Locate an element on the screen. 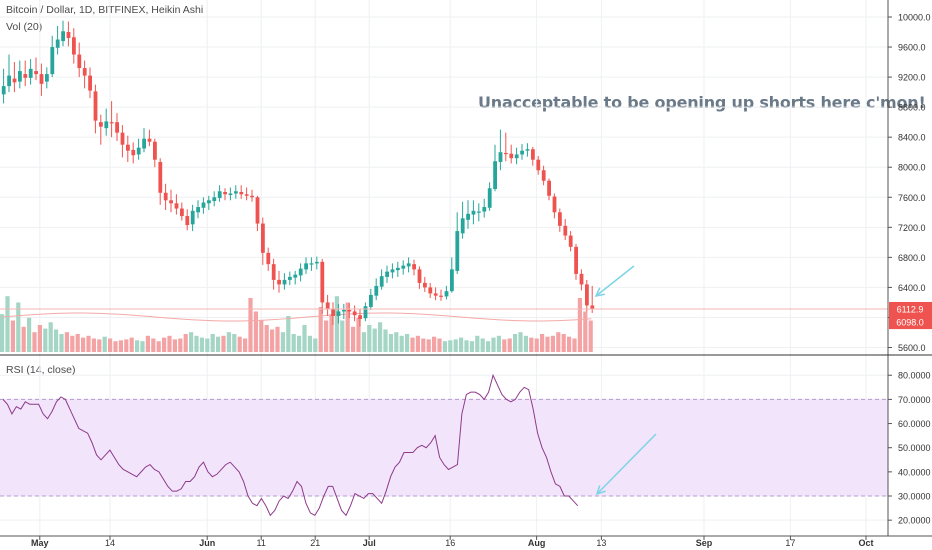 The height and width of the screenshot is (550, 932). price-arrow is located at coordinates (615, 281).